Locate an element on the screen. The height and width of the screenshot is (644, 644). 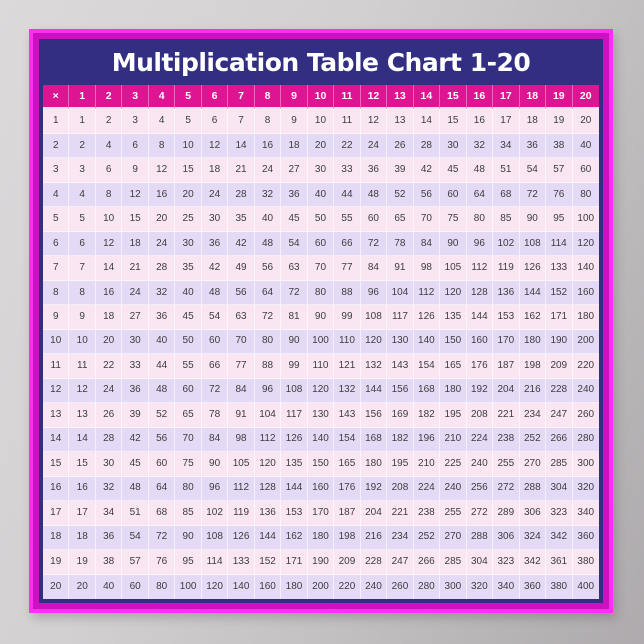
product-cell: 130 is located at coordinates (400, 342).